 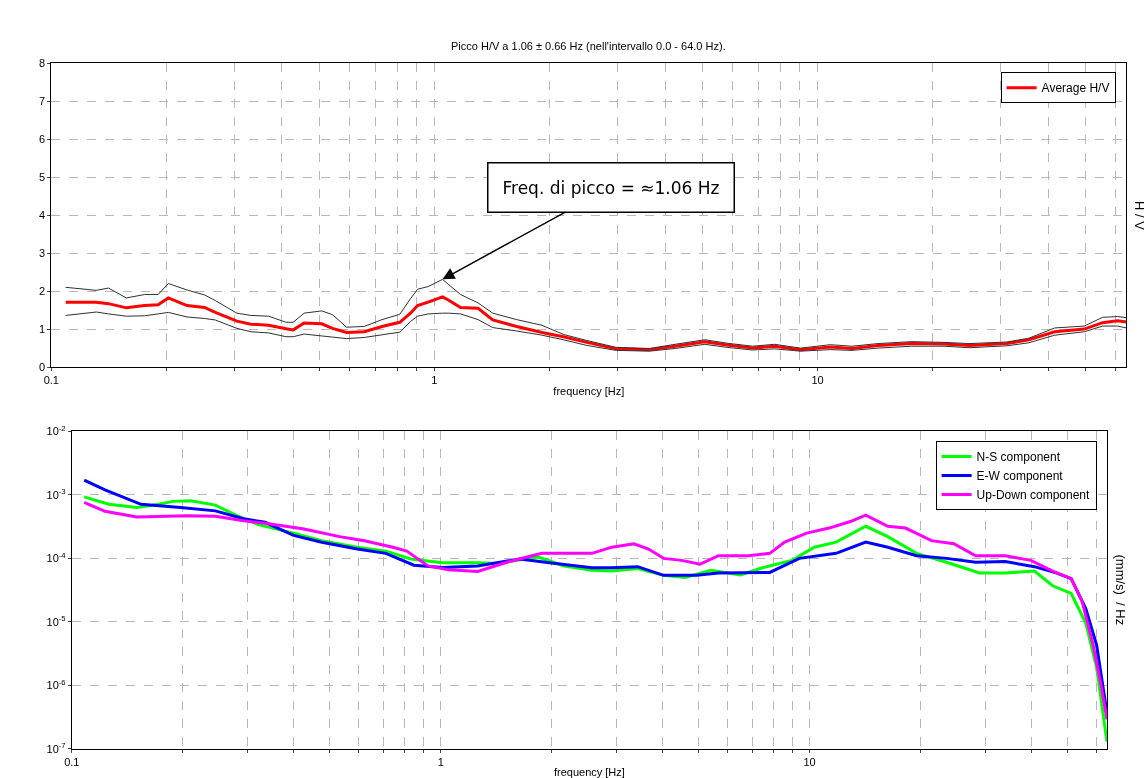 I want to click on y-tick-label: 10$^{-6}$, so click(x=56, y=684).